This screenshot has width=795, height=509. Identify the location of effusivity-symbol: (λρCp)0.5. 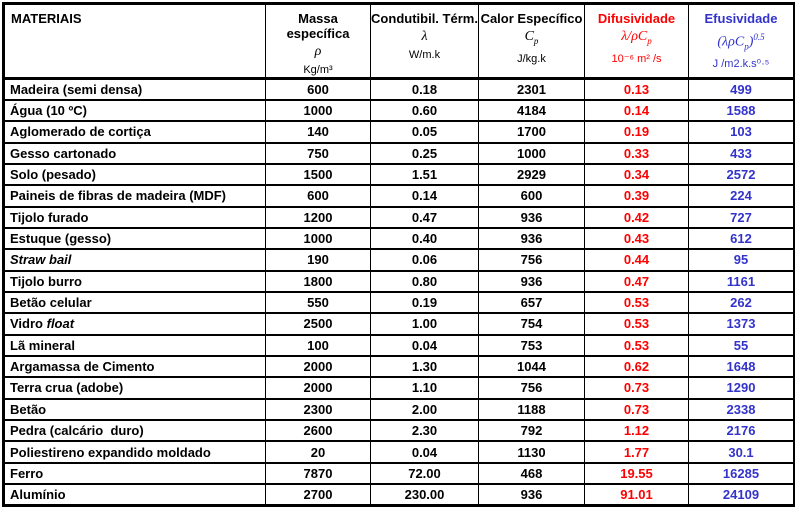
(741, 42).